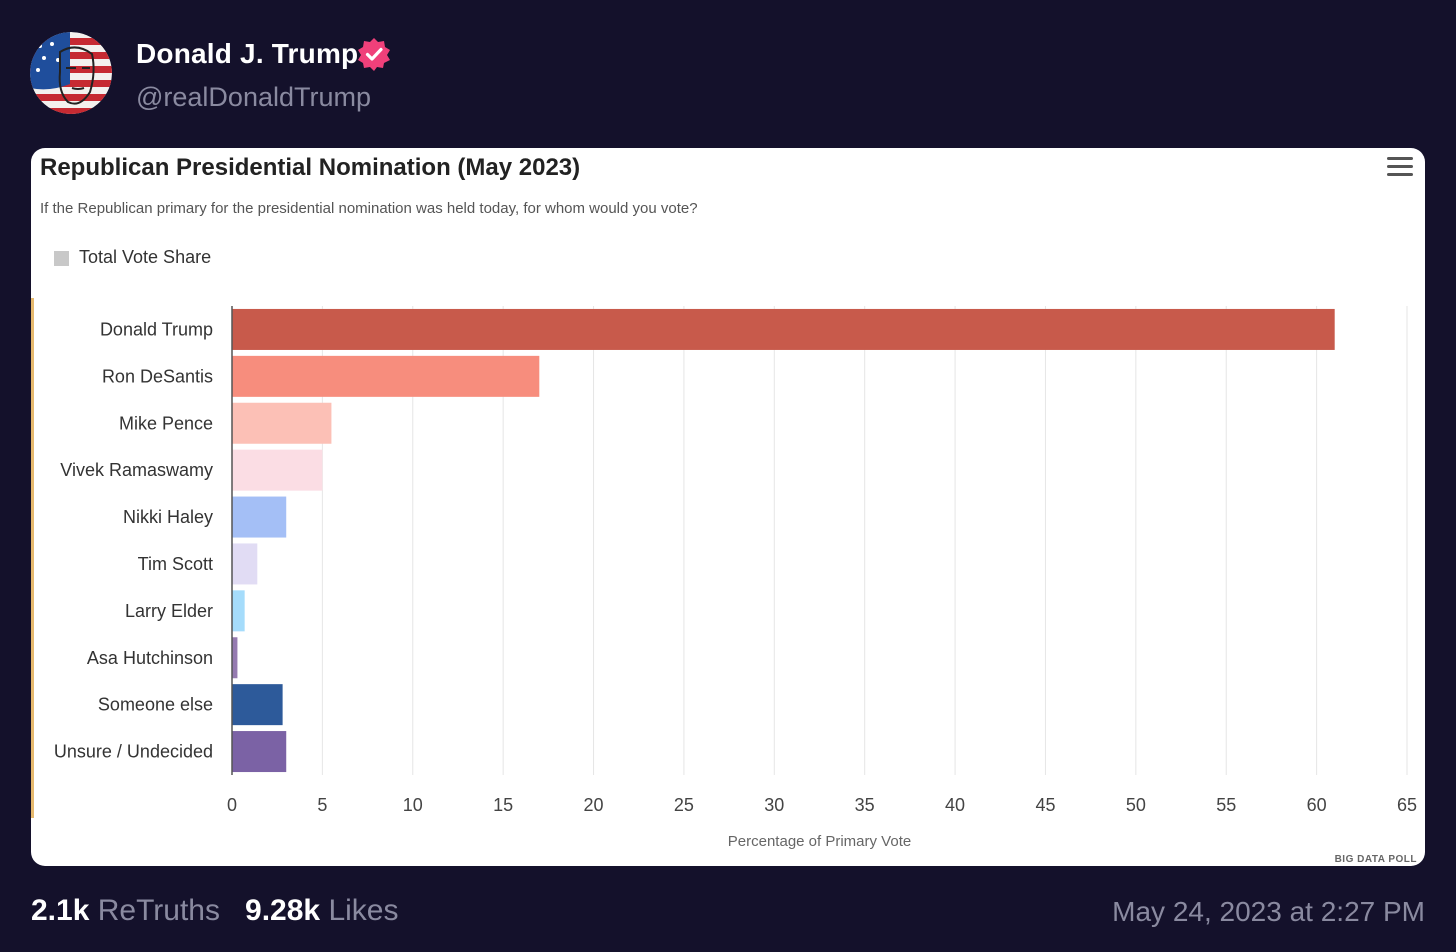 The width and height of the screenshot is (1456, 952). What do you see at coordinates (413, 805) in the screenshot?
I see `x-tick-label: 10` at bounding box center [413, 805].